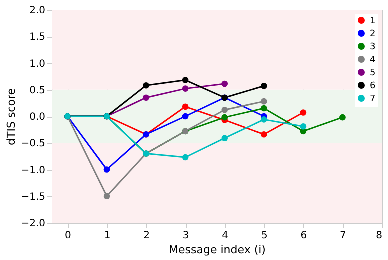 The width and height of the screenshot is (388, 260). I want to click on legend-label: 1, so click(373, 21).